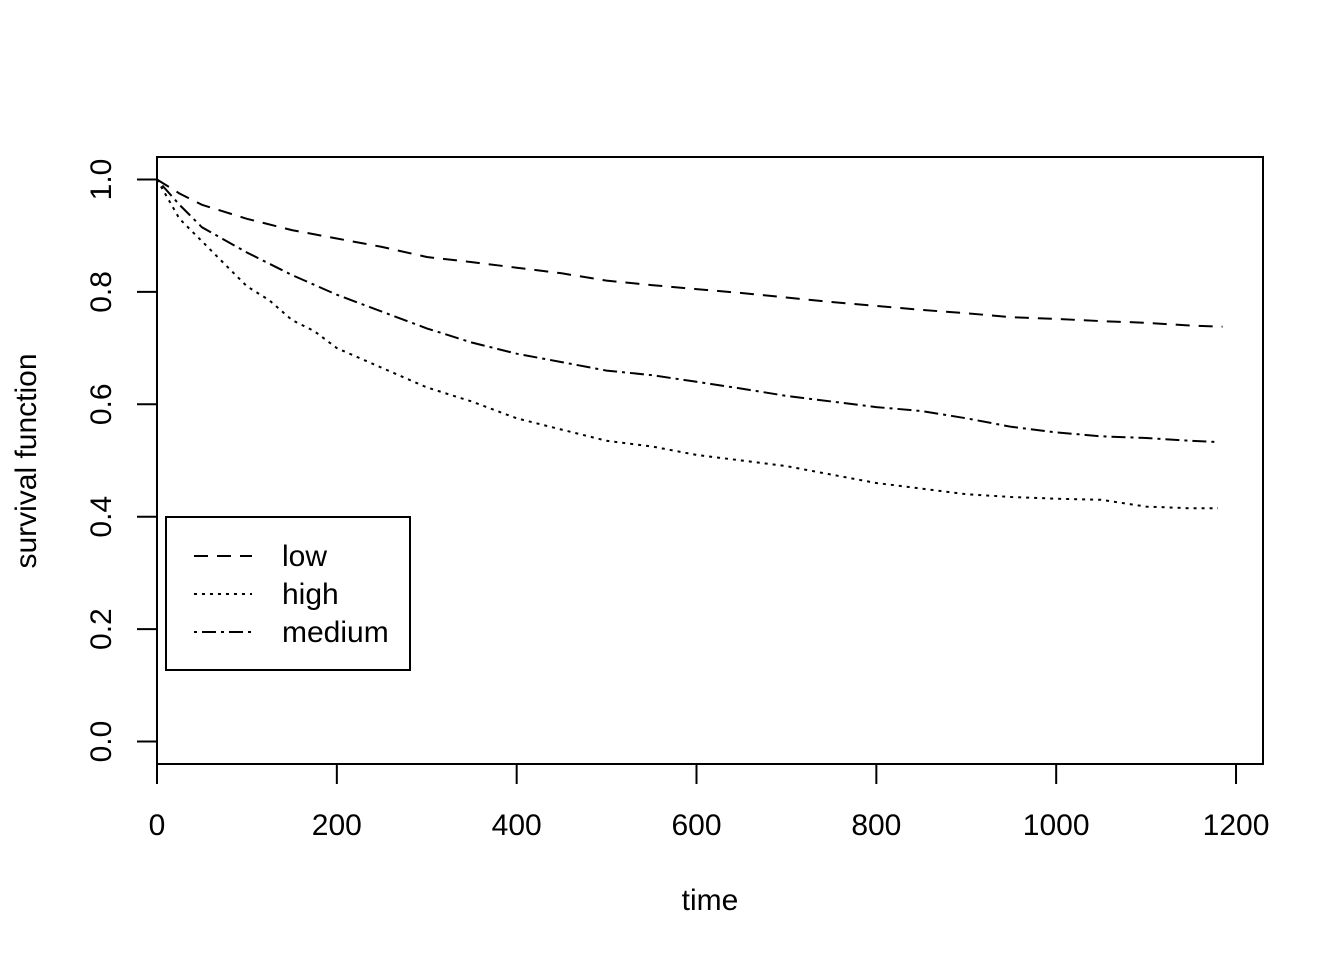 The height and width of the screenshot is (960, 1344). What do you see at coordinates (101, 629) in the screenshot?
I see `y-tick-label: 0.2` at bounding box center [101, 629].